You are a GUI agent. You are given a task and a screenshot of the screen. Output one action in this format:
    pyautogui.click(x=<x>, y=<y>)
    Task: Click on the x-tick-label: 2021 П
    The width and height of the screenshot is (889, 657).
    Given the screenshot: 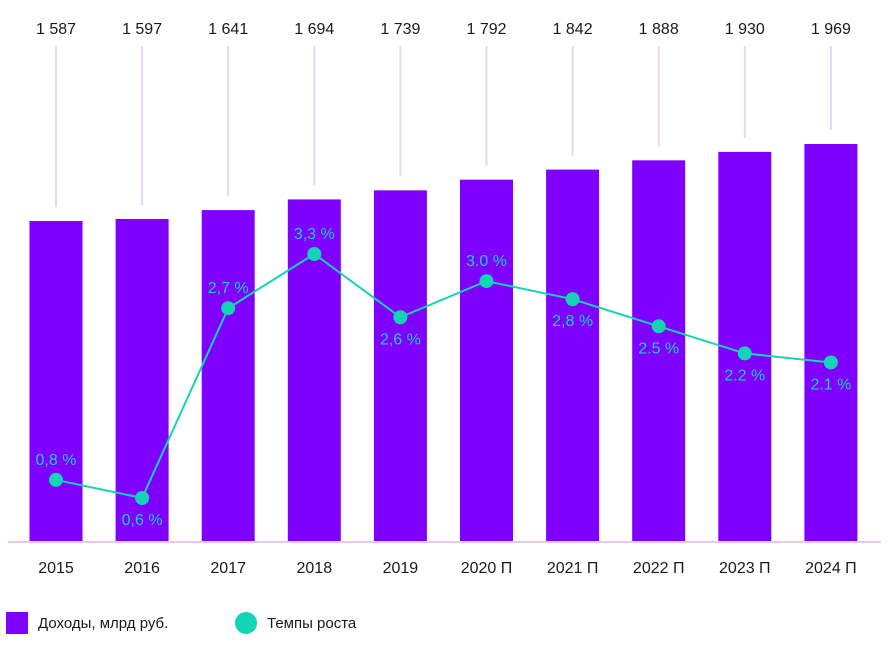 What is the action you would take?
    pyautogui.click(x=573, y=568)
    